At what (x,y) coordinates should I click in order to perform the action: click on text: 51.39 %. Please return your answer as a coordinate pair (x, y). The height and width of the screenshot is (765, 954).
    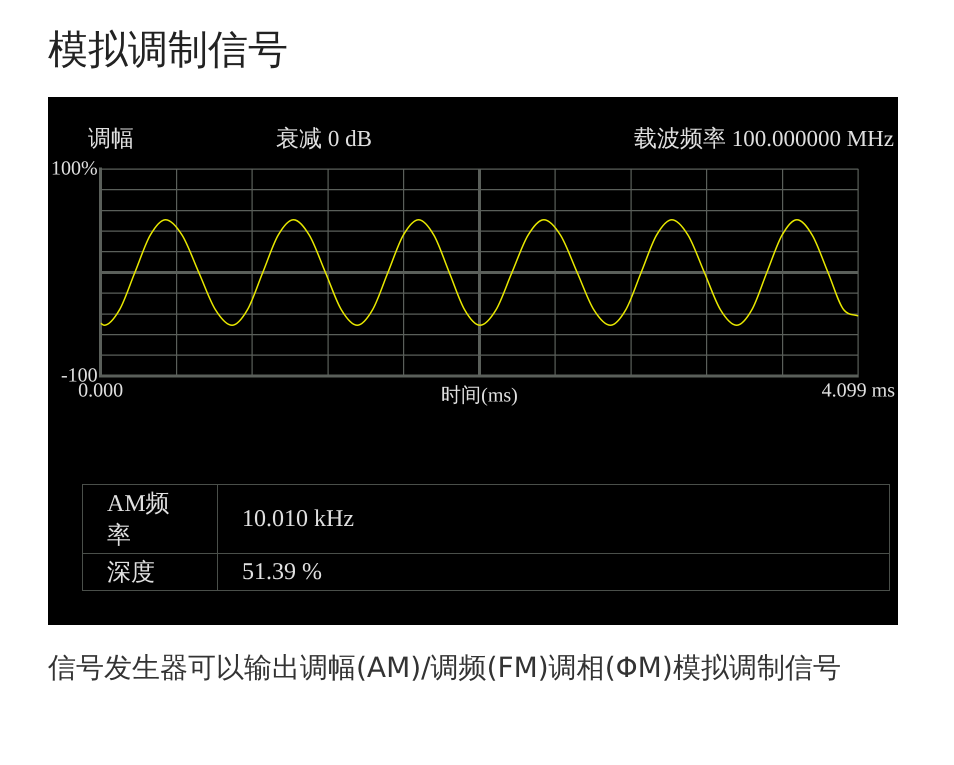
    Looking at the image, I should click on (554, 572).